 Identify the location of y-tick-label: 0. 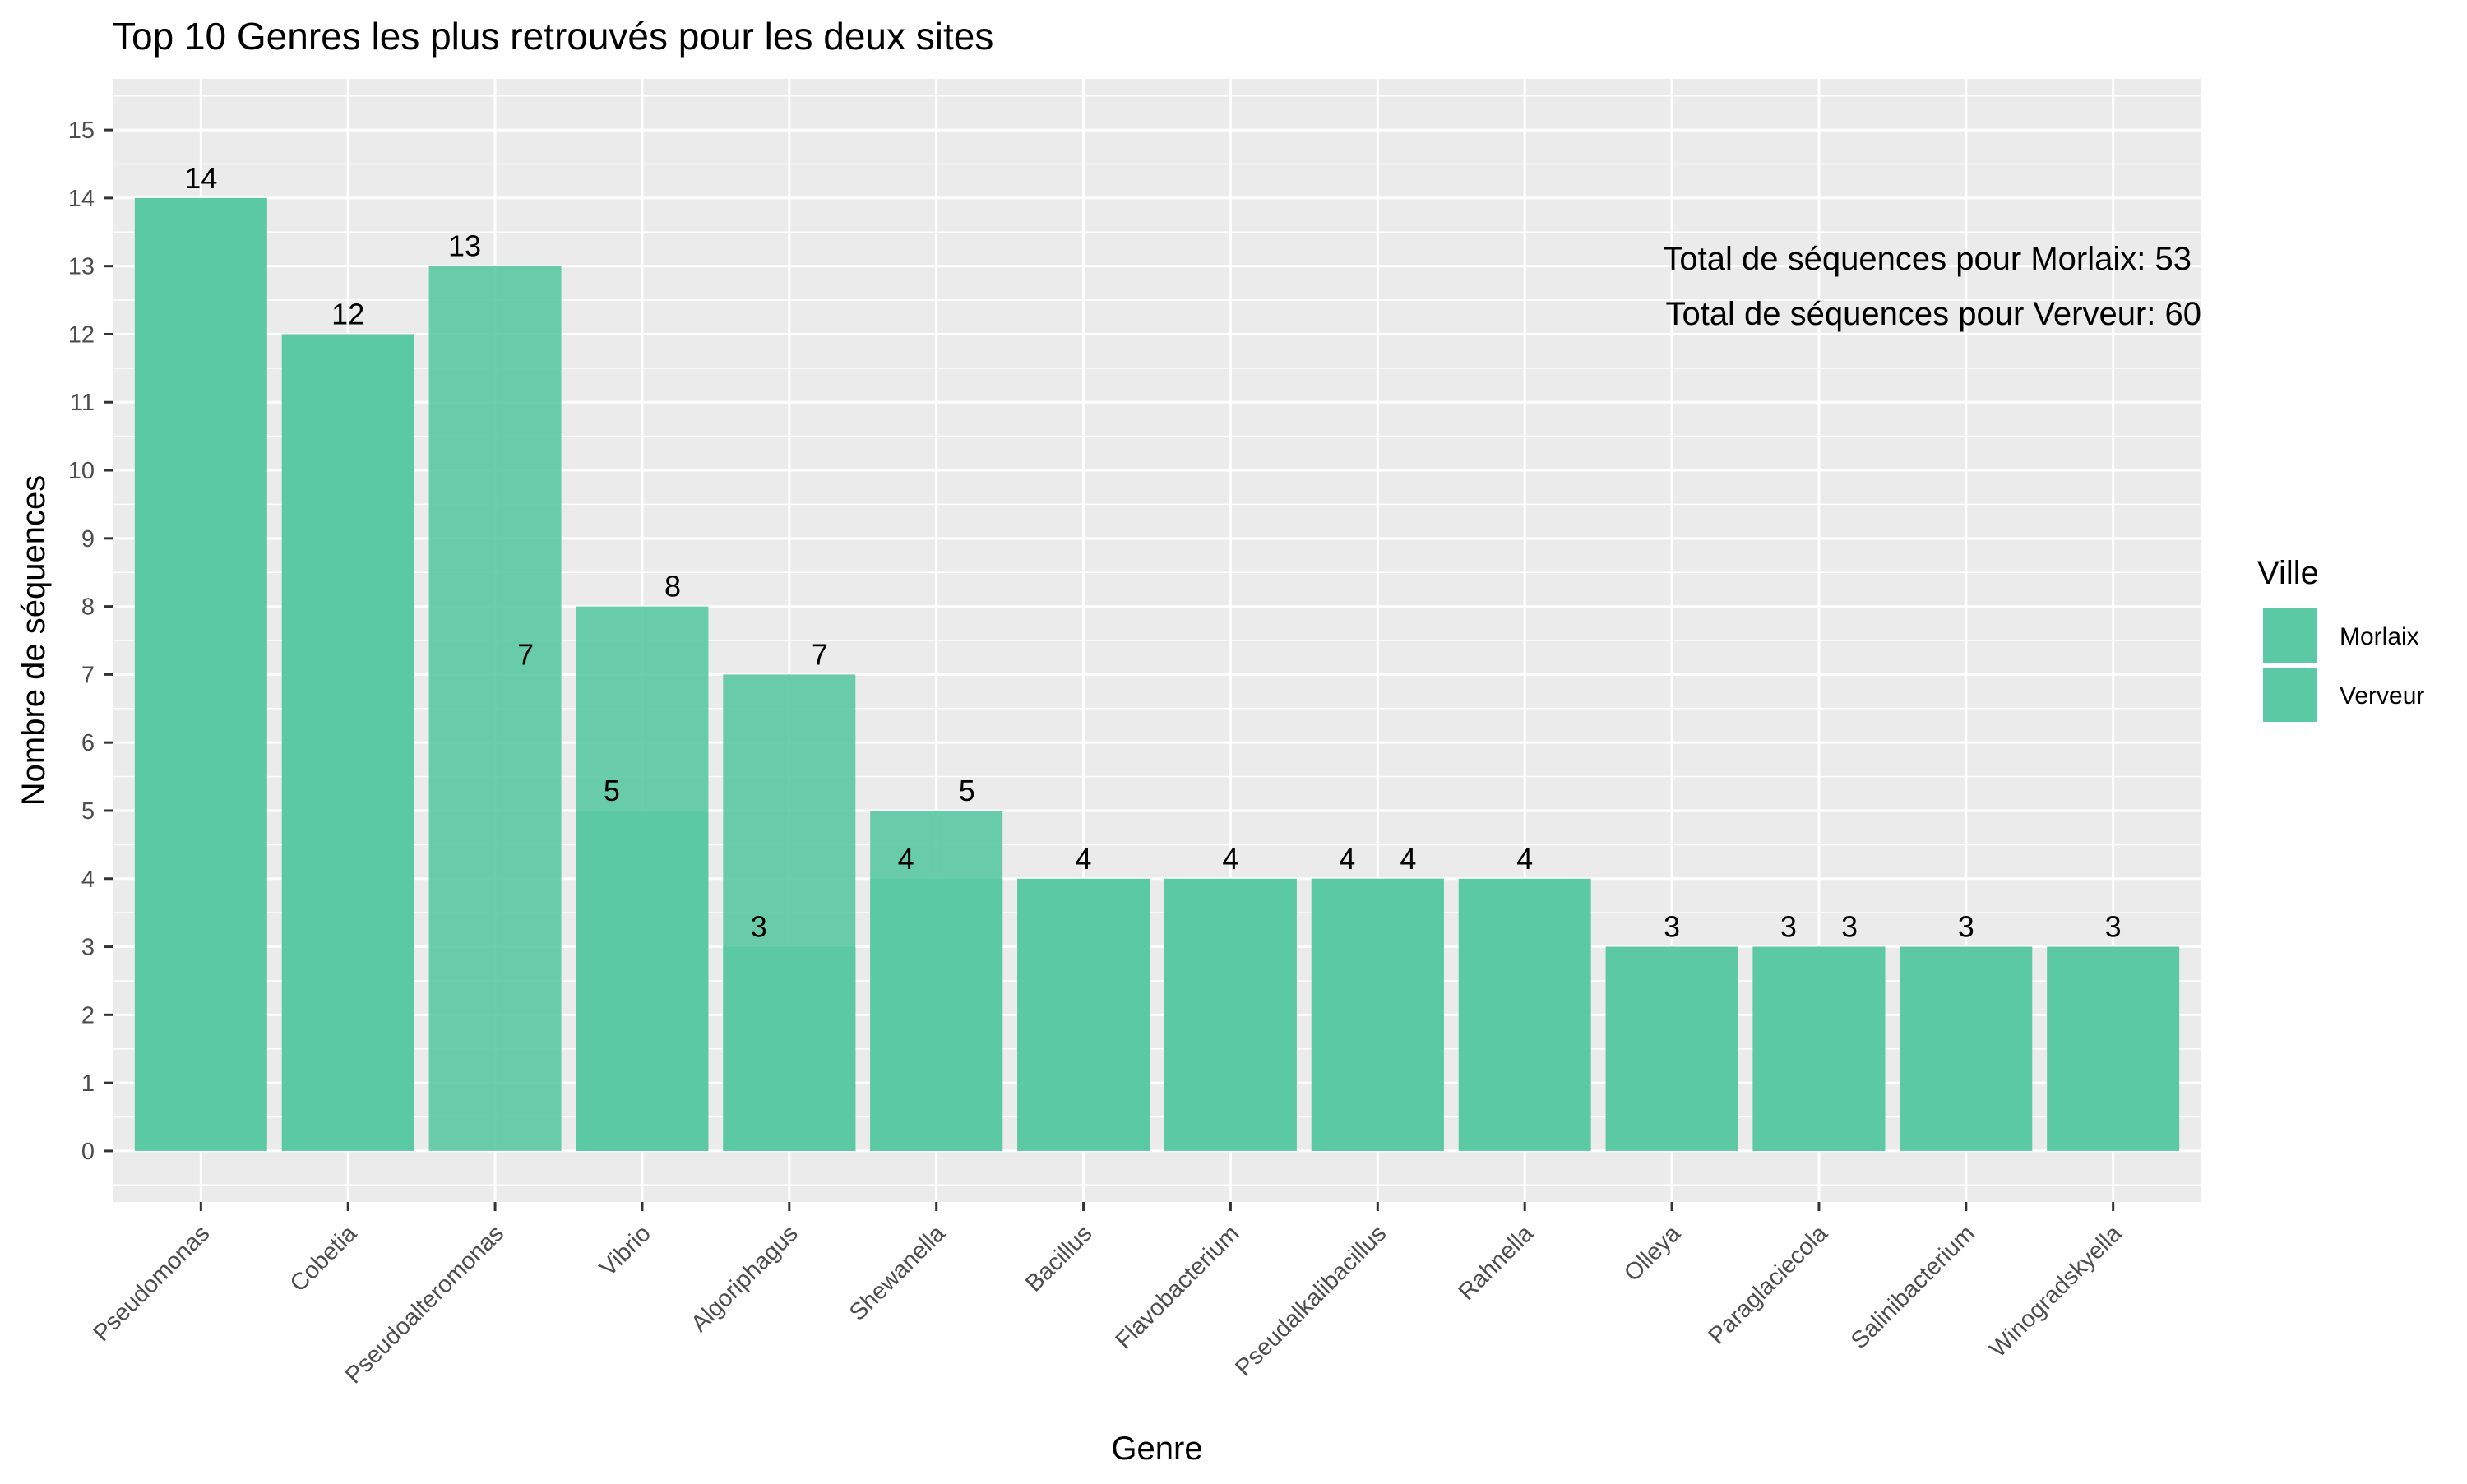
(88, 1152).